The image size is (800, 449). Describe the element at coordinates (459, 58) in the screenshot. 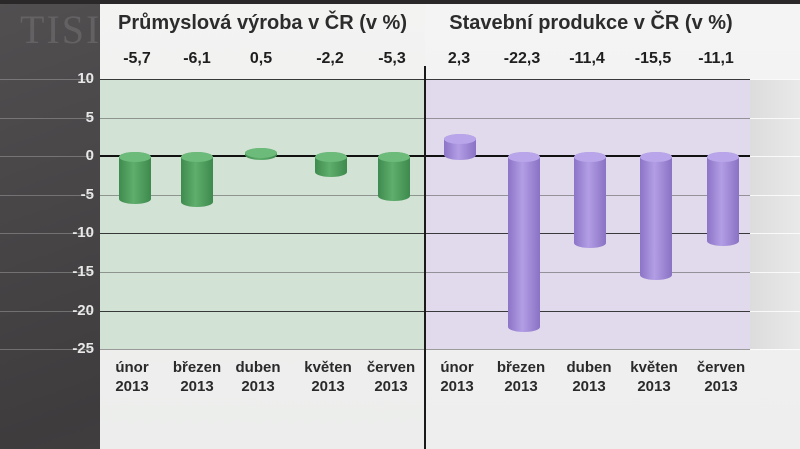

I see `value-label: 2,3` at that location.